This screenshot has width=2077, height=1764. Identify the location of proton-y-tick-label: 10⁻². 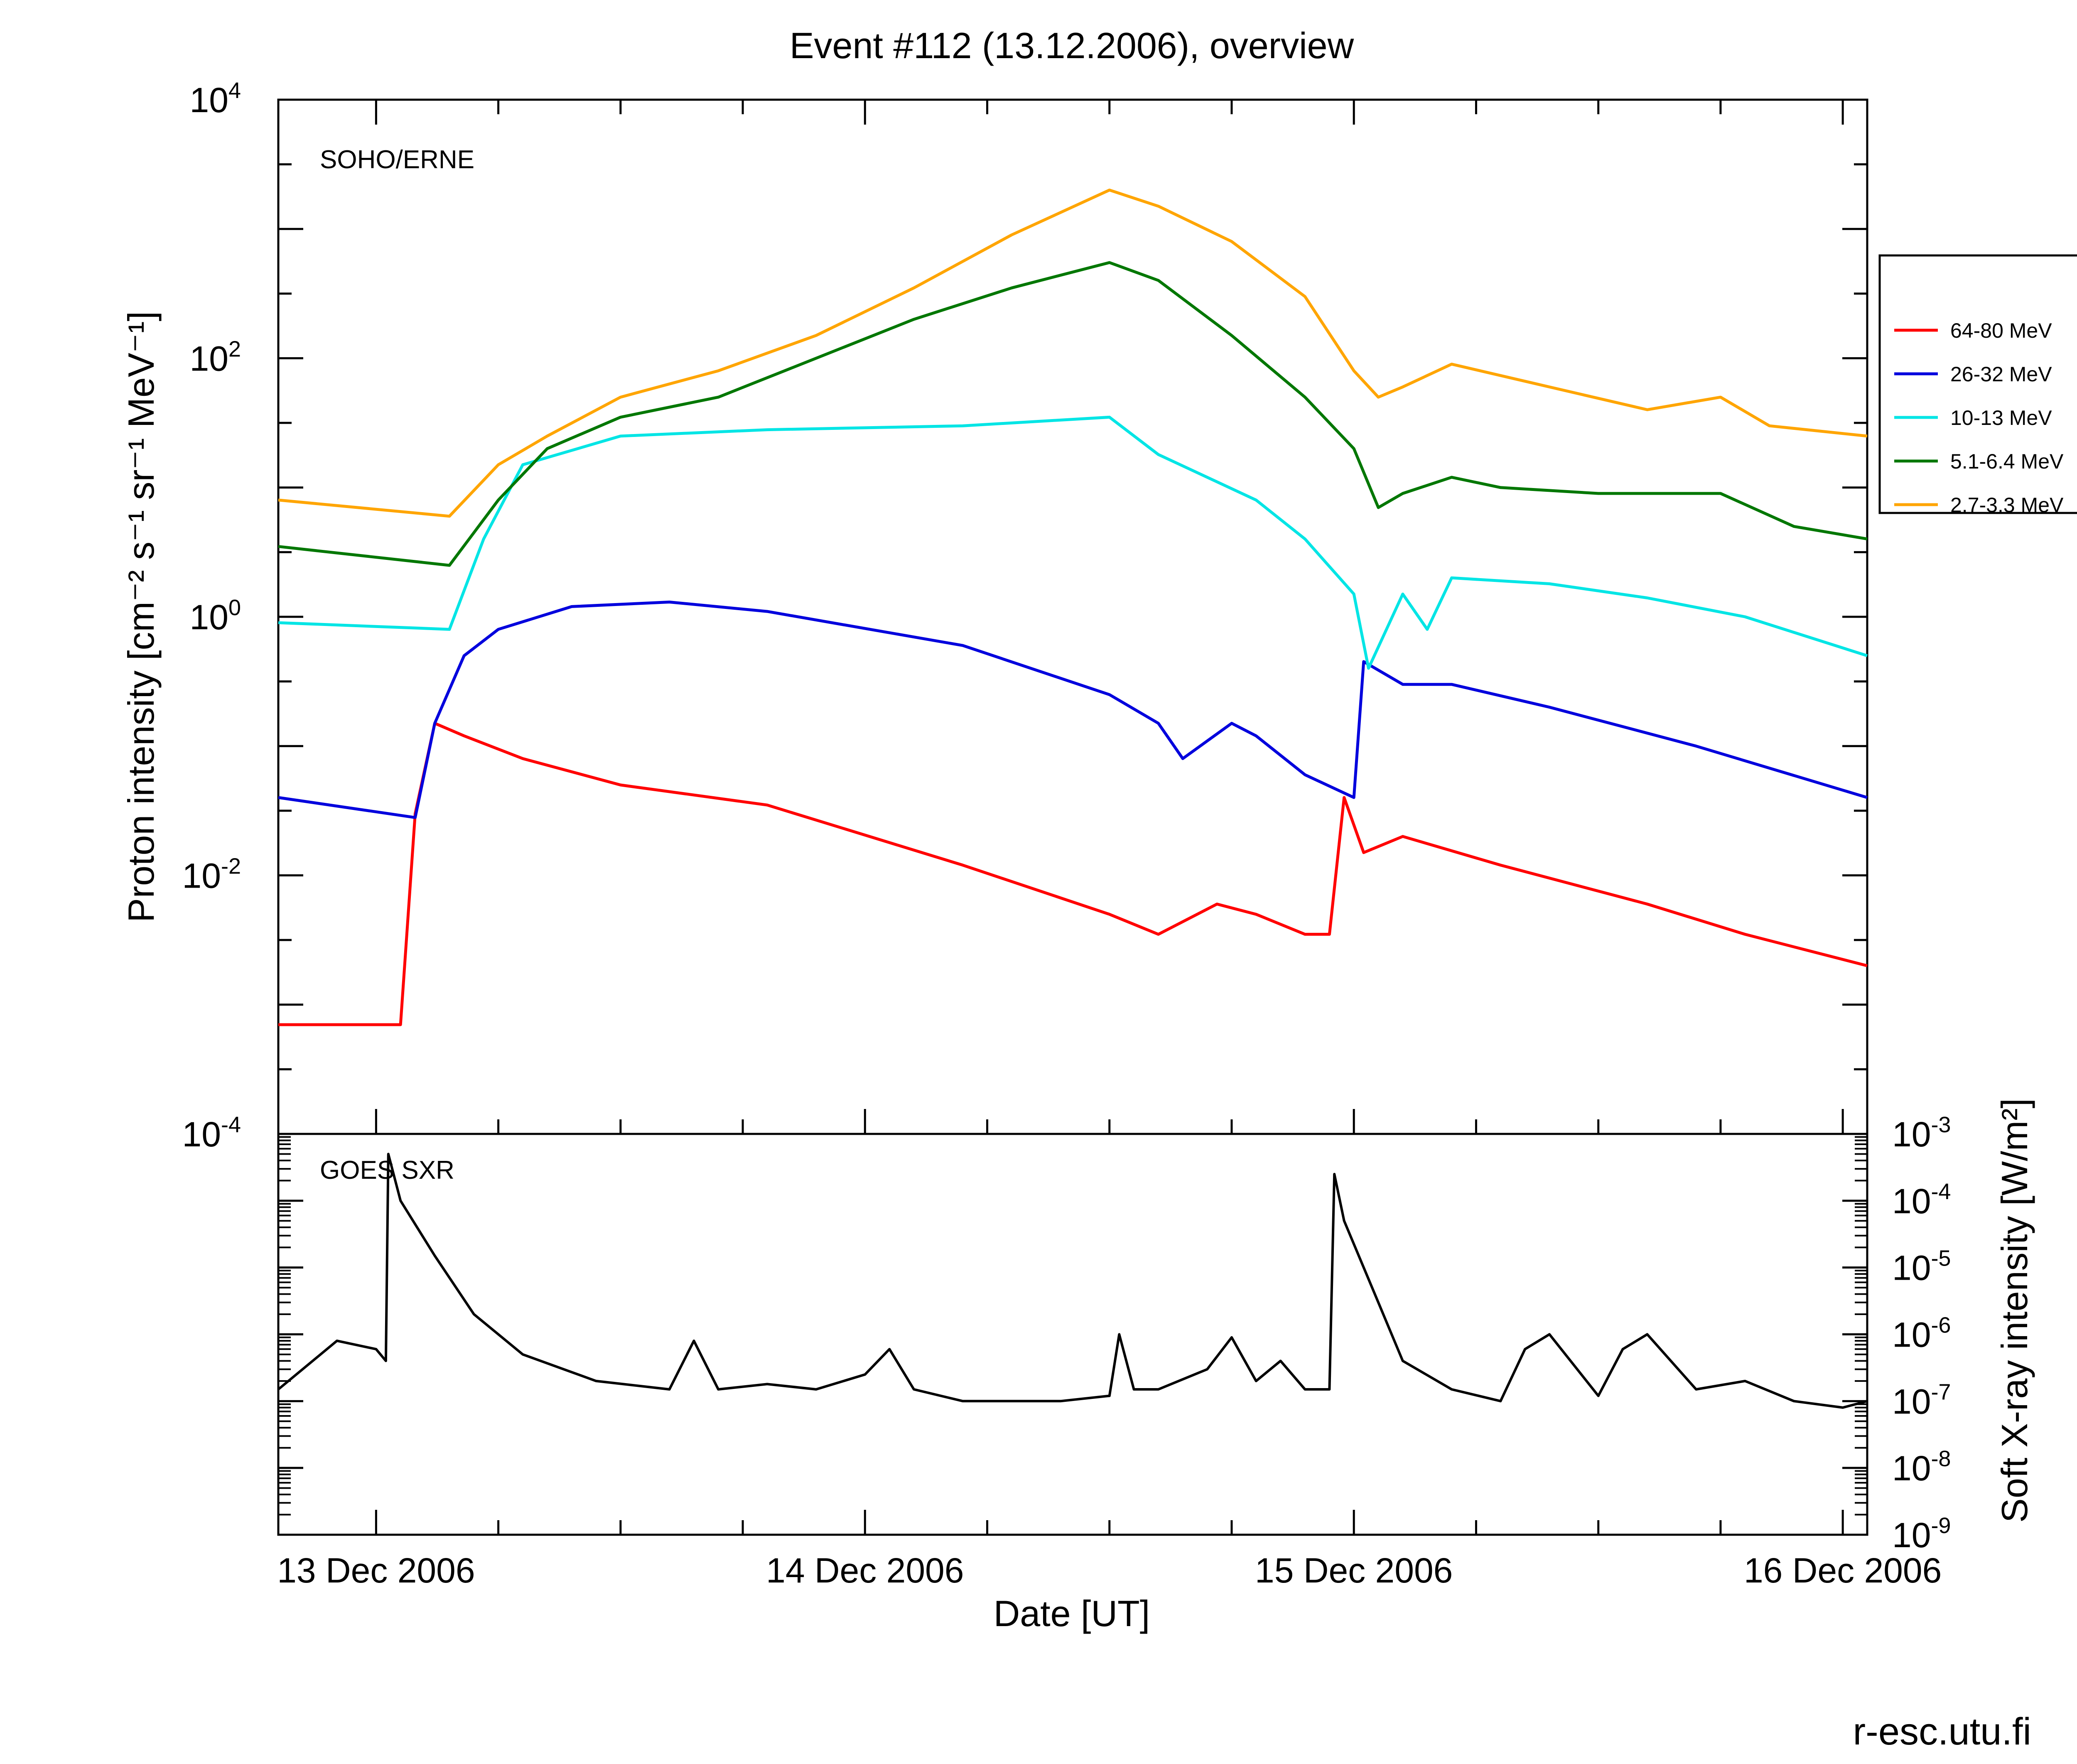
(211, 874).